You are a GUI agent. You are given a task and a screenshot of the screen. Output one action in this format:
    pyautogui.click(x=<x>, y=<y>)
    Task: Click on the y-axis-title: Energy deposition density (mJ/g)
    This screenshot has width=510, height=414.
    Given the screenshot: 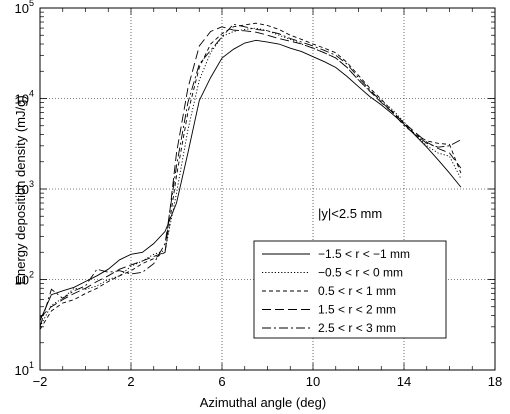 What is the action you would take?
    pyautogui.click(x=20, y=189)
    